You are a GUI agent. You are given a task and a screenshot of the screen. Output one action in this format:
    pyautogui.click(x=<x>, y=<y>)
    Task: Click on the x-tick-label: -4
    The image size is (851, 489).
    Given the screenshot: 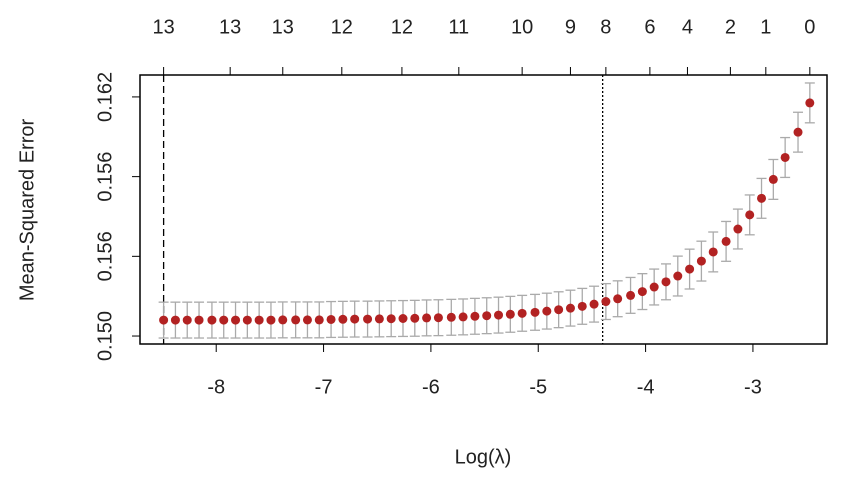 What is the action you would take?
    pyautogui.click(x=646, y=387)
    